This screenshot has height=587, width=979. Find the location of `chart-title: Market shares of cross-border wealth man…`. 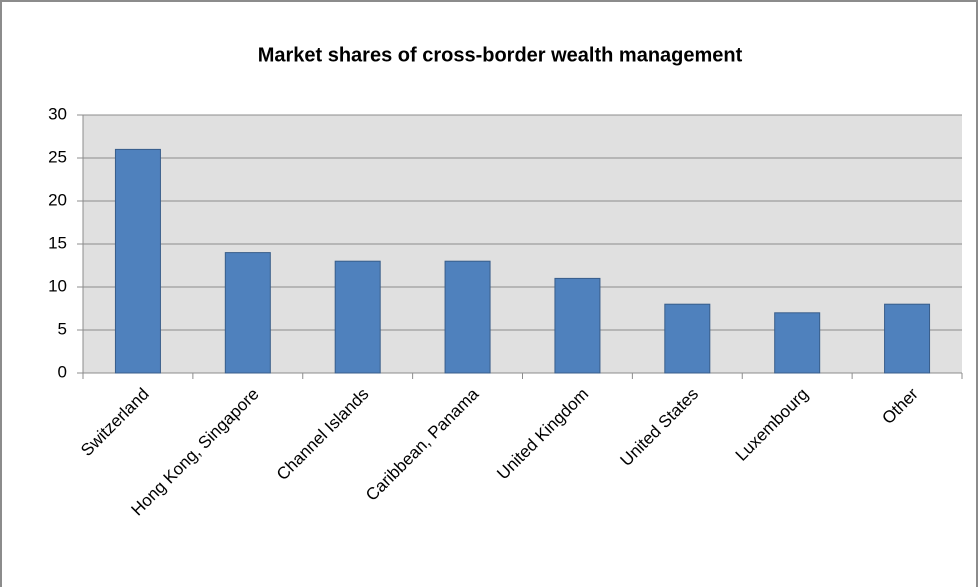

chart-title: Market shares of cross-border wealth man… is located at coordinates (500, 55).